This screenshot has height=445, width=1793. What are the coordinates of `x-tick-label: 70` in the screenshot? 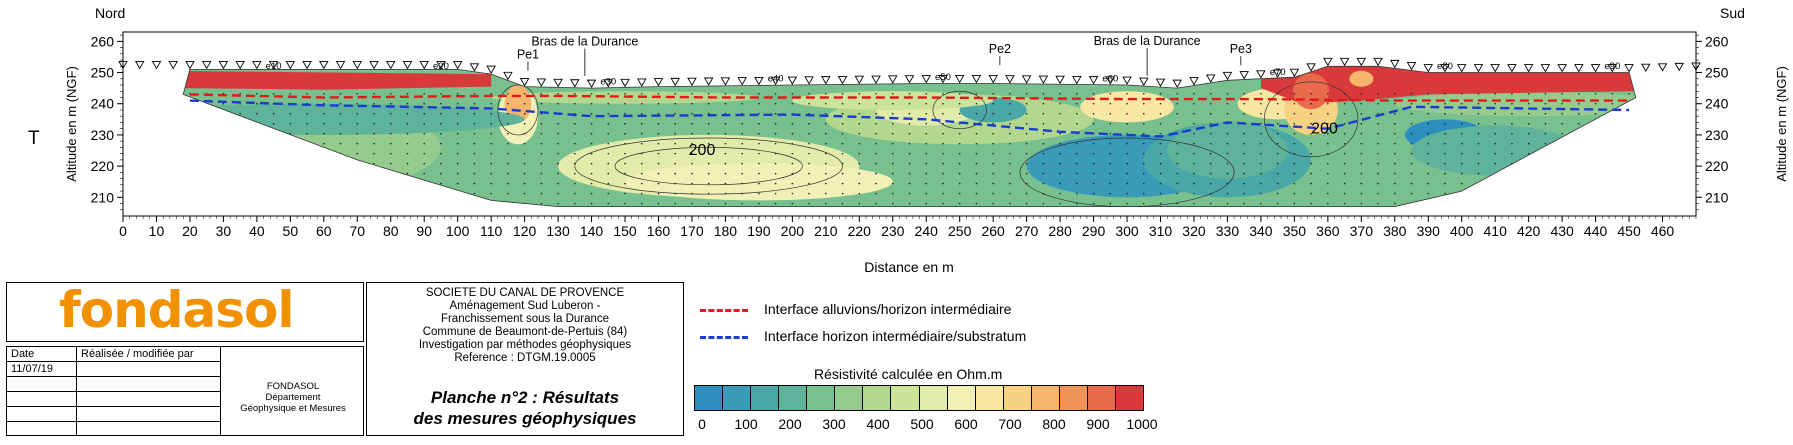 It's located at (357, 231).